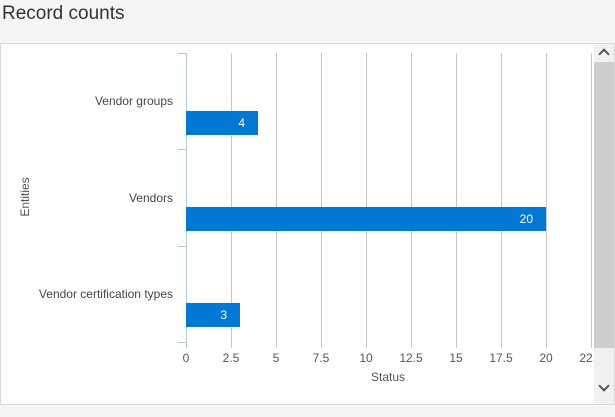 The height and width of the screenshot is (417, 615). Describe the element at coordinates (604, 205) in the screenshot. I see `scrollbar-thumb` at that location.